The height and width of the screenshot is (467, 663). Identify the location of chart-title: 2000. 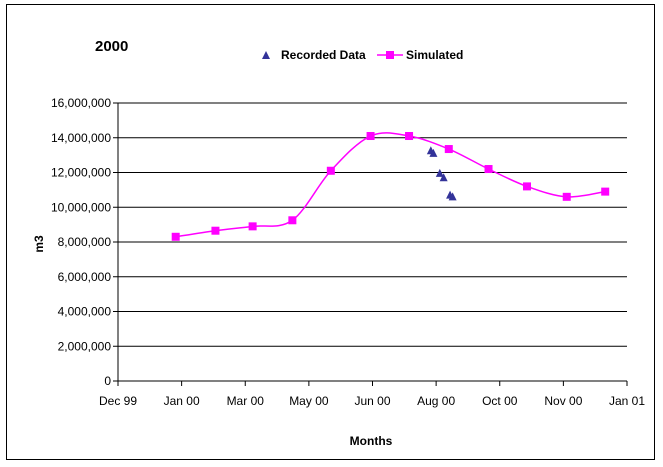
(111, 46).